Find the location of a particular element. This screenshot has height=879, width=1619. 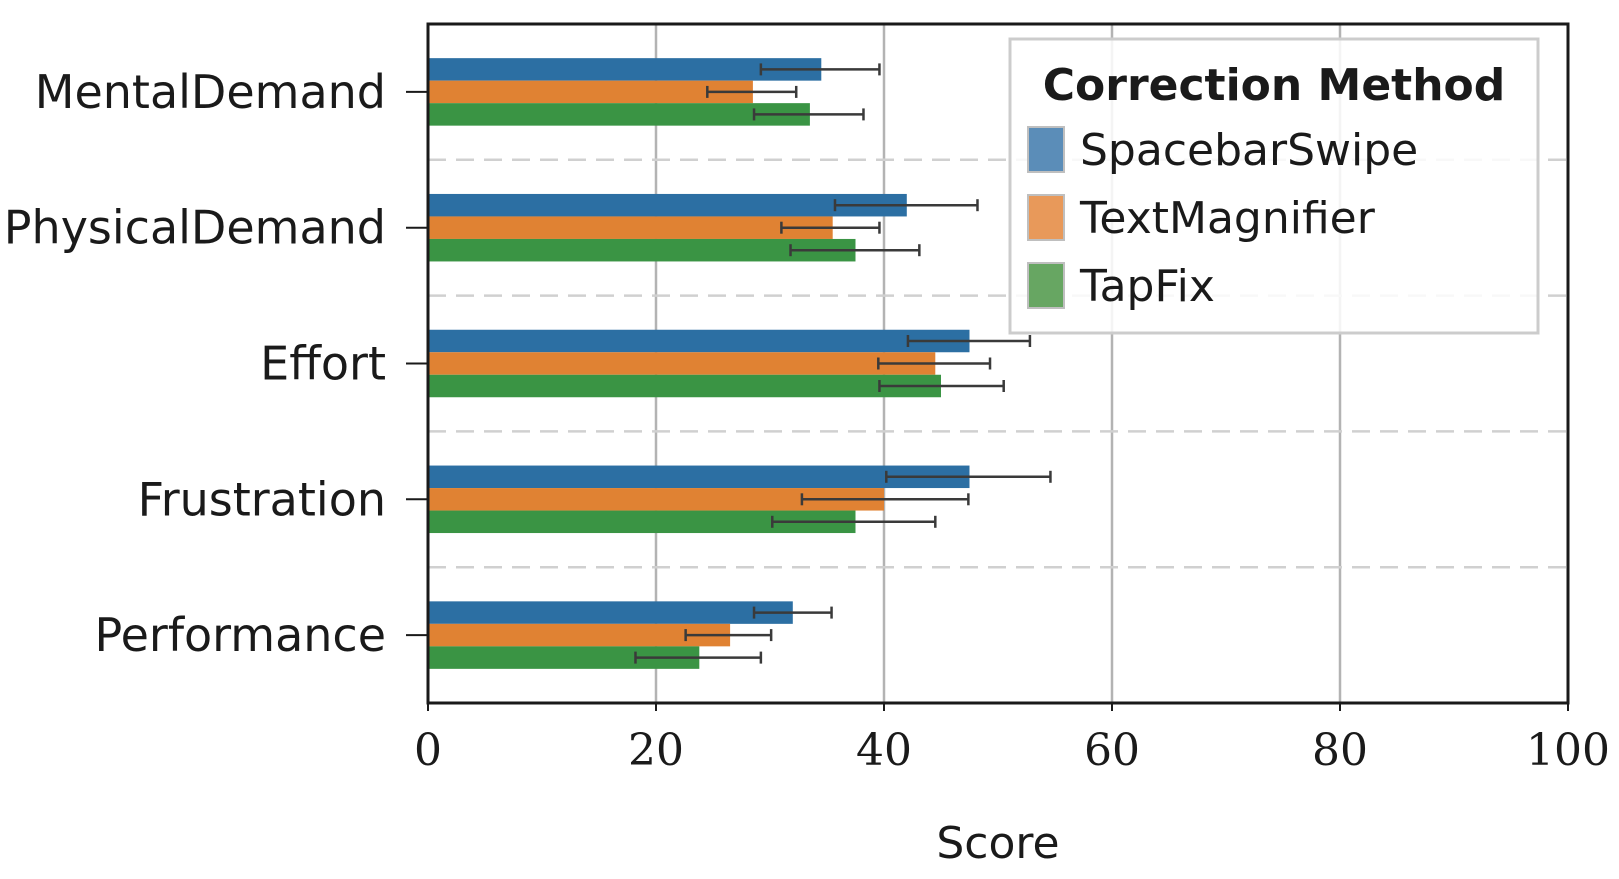

x-tick-label: 0 is located at coordinates (428, 750).